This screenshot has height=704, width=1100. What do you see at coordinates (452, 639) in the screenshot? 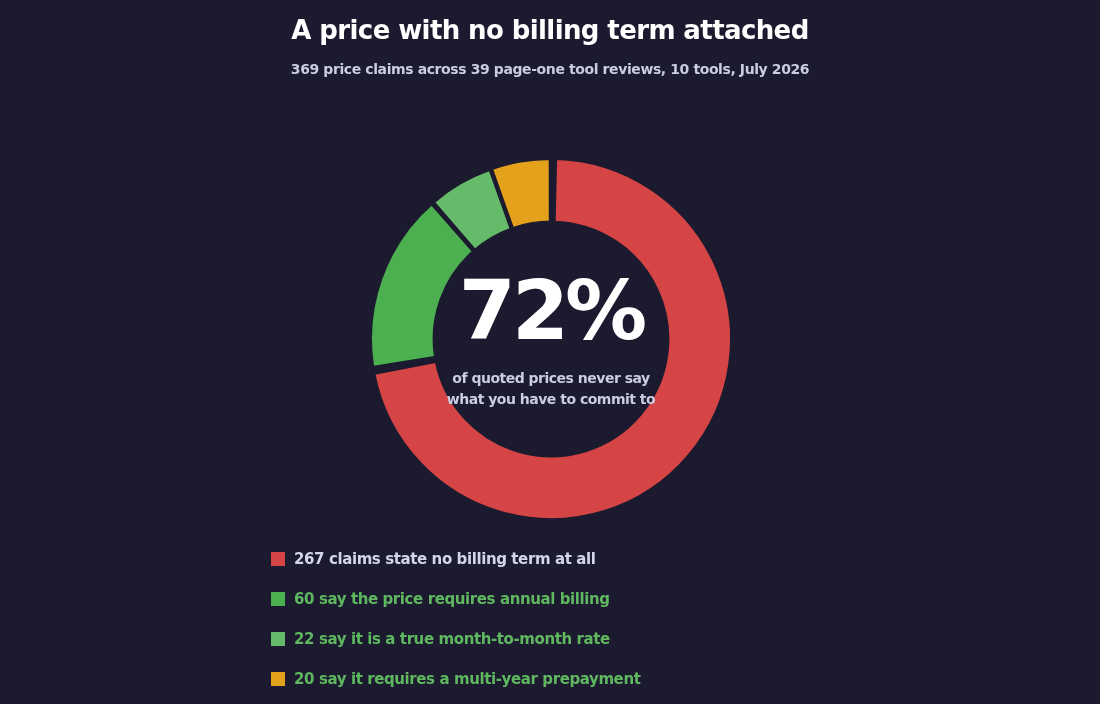
I see `legend-label: 22 say it is a true month-to-month rate` at bounding box center [452, 639].